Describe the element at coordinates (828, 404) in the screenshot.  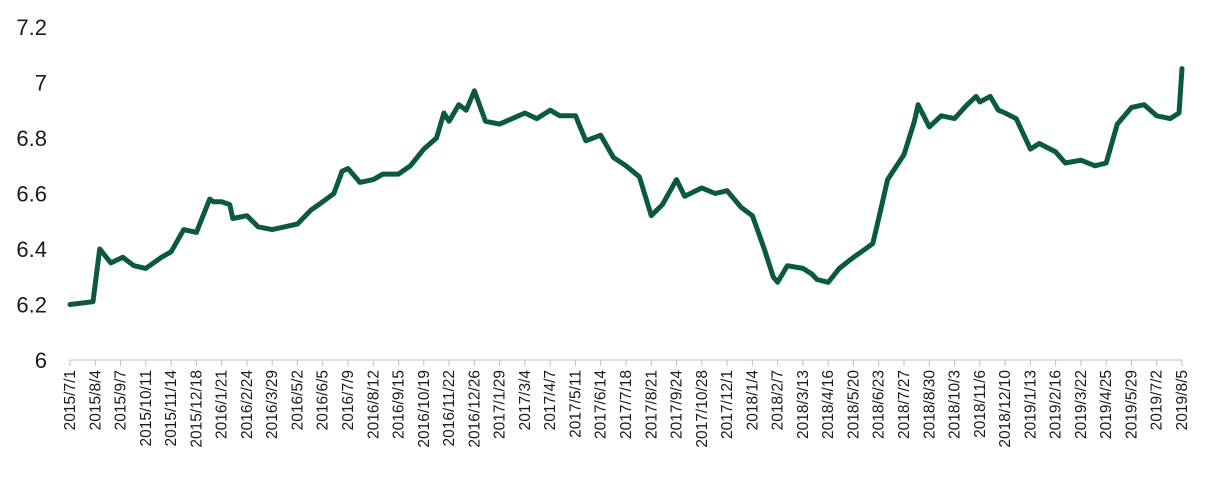
I see `x-tick-label: 2018/4/16` at that location.